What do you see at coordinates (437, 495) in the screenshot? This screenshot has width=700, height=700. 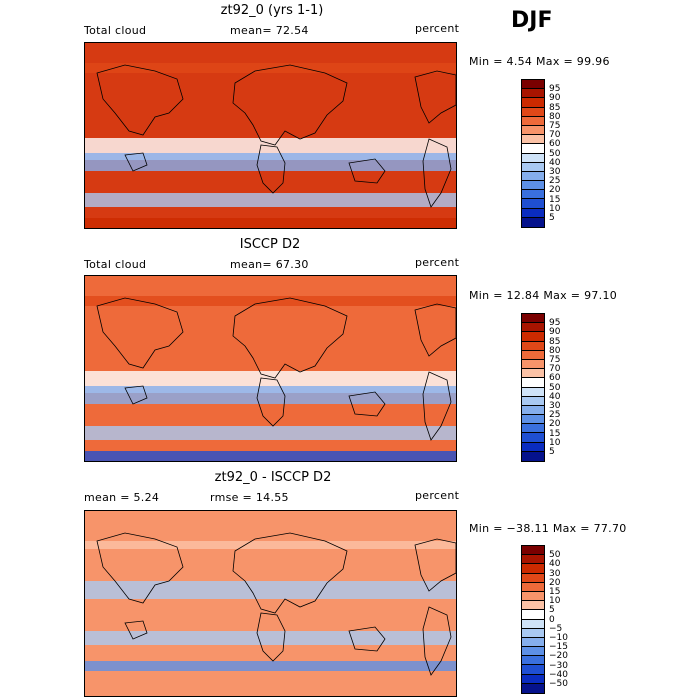 I see `panel-3-units-label: percent` at bounding box center [437, 495].